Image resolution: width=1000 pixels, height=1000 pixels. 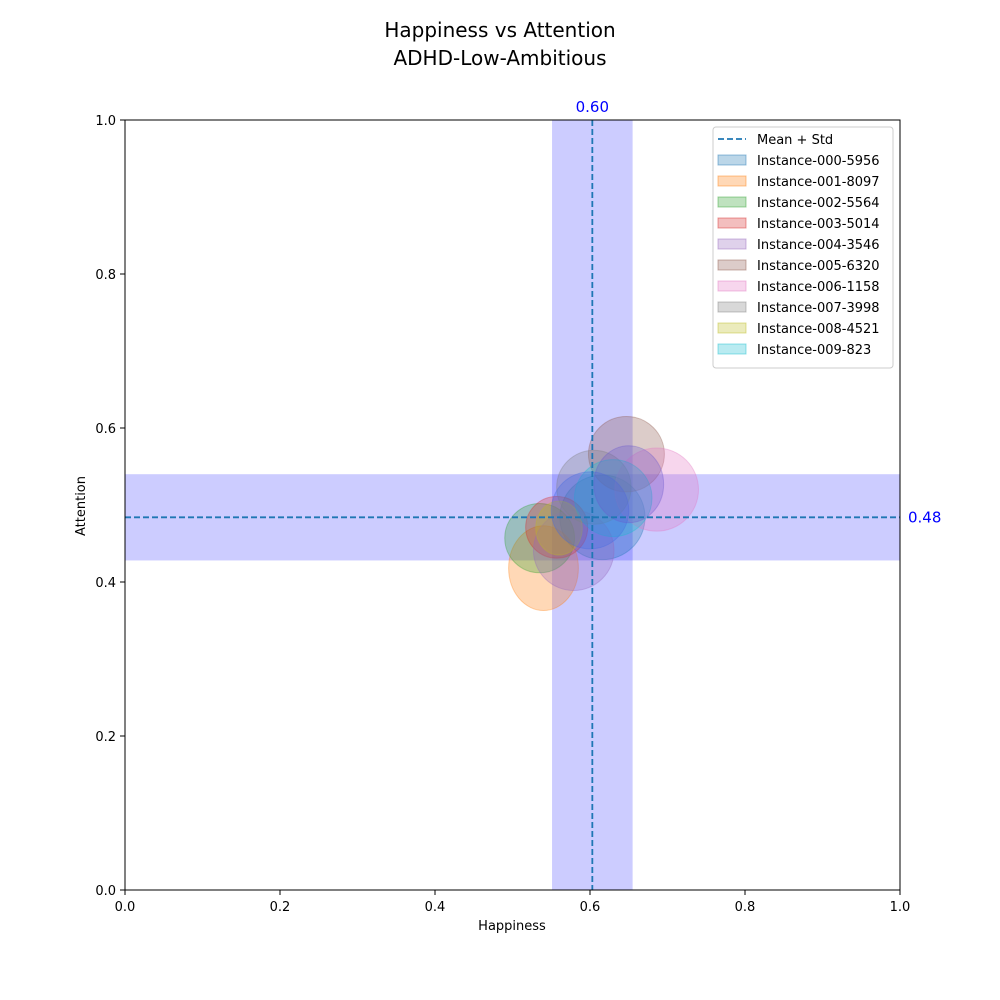 I want to click on y-tick-label: 1.0, so click(x=105, y=121).